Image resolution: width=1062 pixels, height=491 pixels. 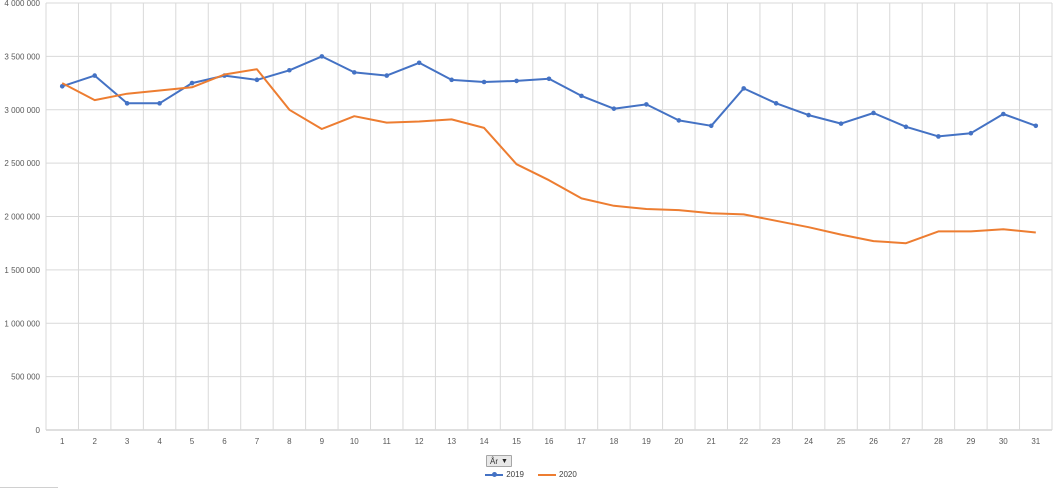 What do you see at coordinates (515, 474) in the screenshot?
I see `legend-label: 2019` at bounding box center [515, 474].